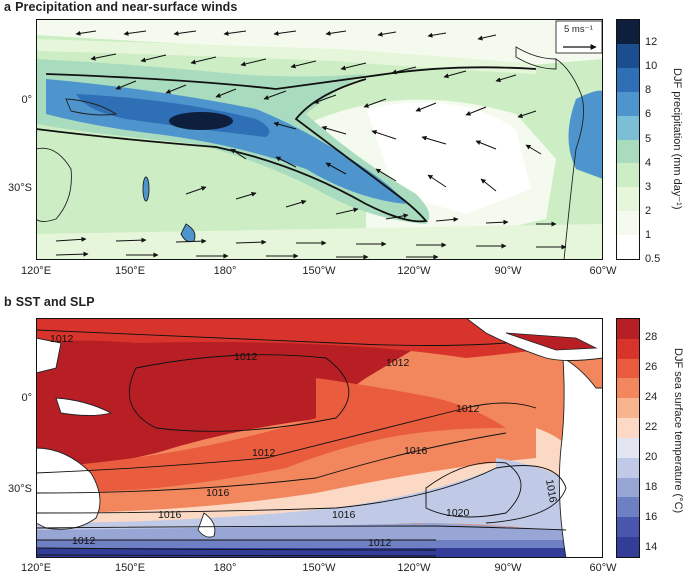 This screenshot has height=577, width=685. Describe the element at coordinates (657, 438) in the screenshot. I see `sst-colorbar-ticks: 28 26 24 22 20 18 16 14` at that location.